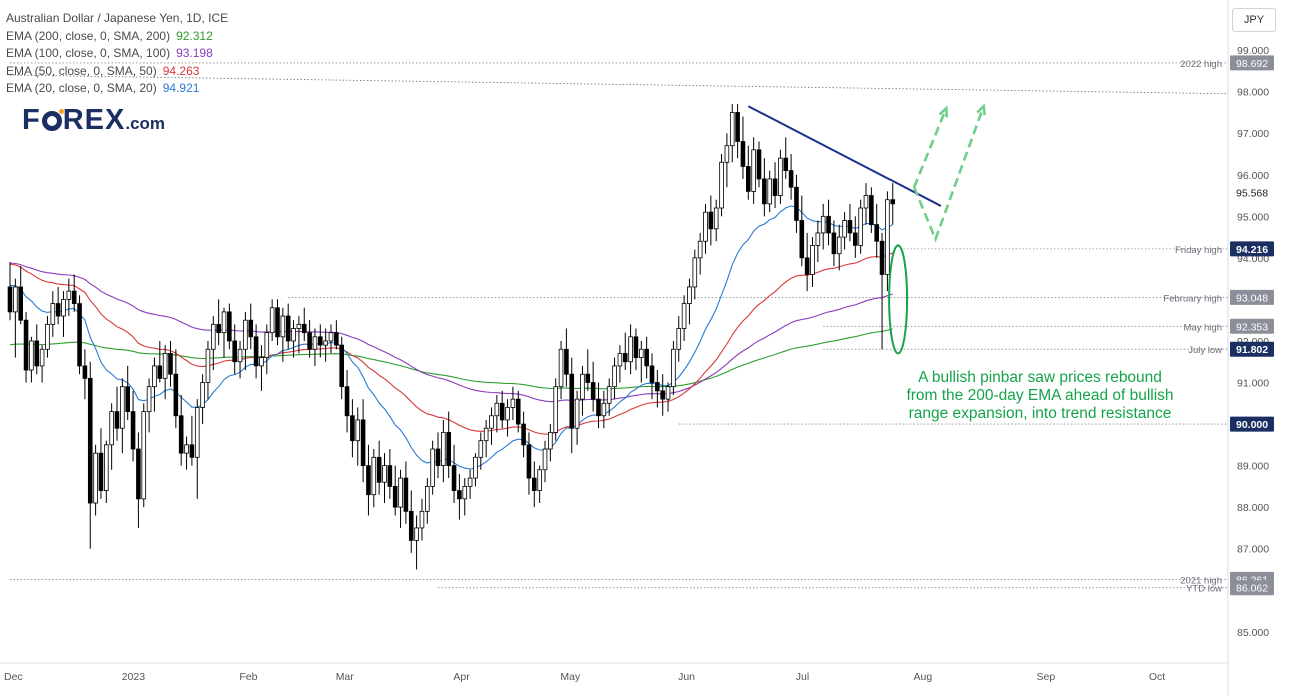 The image size is (1295, 696). What do you see at coordinates (181, 88) in the screenshot?
I see `legend-value: 94.921` at bounding box center [181, 88].